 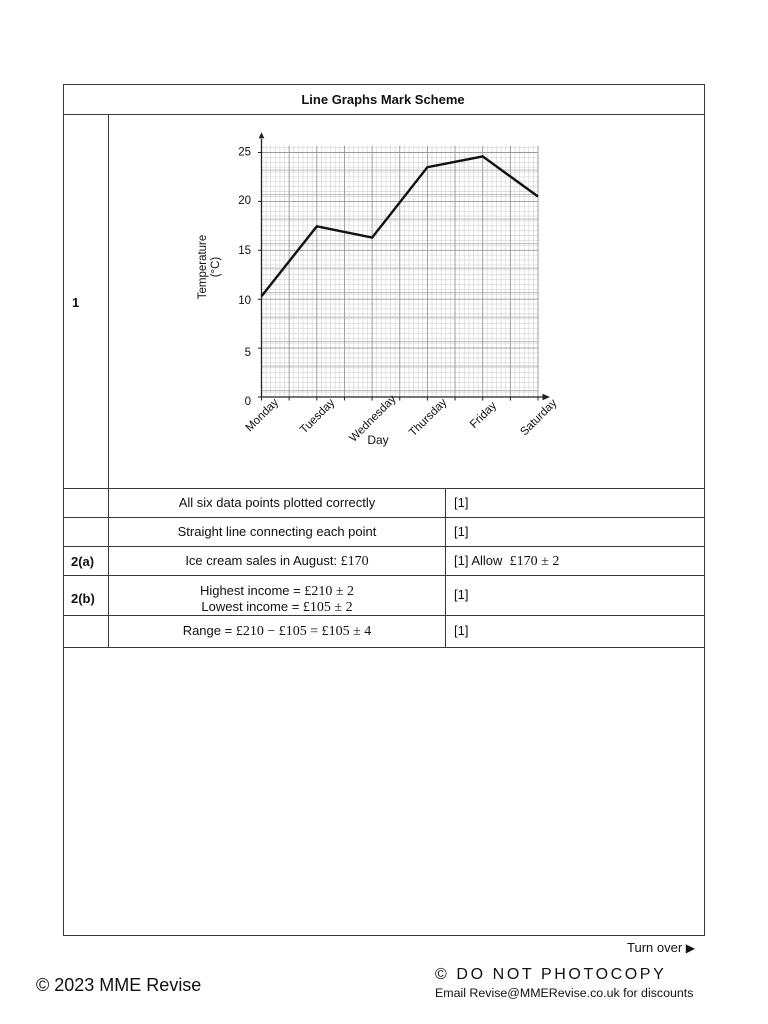 I want to click on svg-text: Day, so click(x=377, y=440).